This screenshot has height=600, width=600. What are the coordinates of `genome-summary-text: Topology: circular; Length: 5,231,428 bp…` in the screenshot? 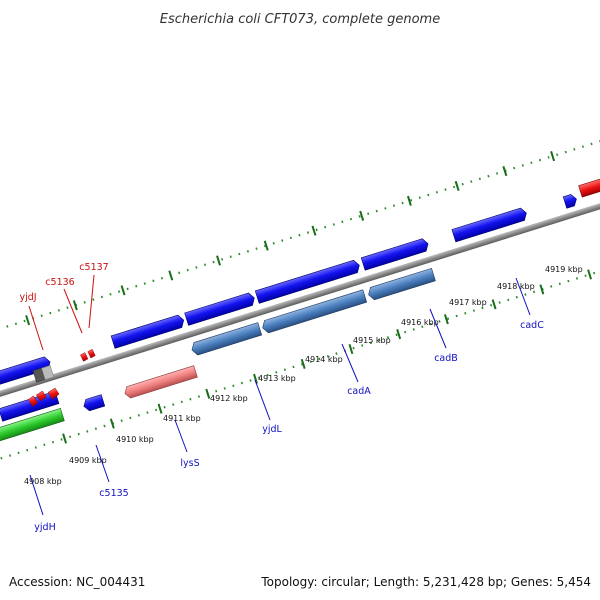 It's located at (425, 582).